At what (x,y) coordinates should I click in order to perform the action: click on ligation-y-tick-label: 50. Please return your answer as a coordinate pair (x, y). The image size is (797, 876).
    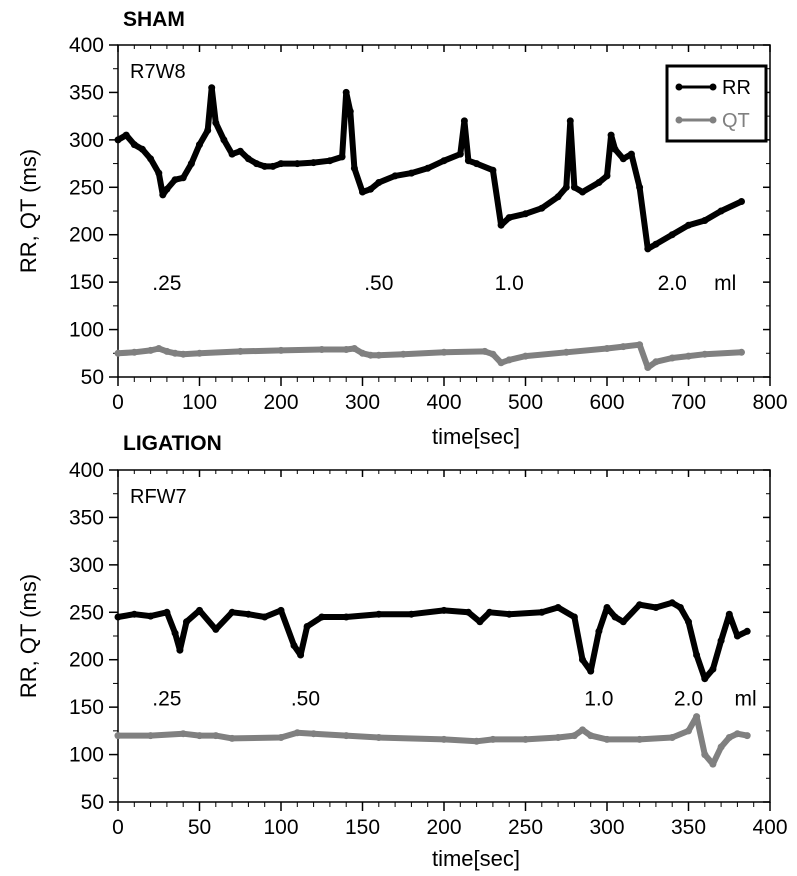
    Looking at the image, I should click on (92, 802).